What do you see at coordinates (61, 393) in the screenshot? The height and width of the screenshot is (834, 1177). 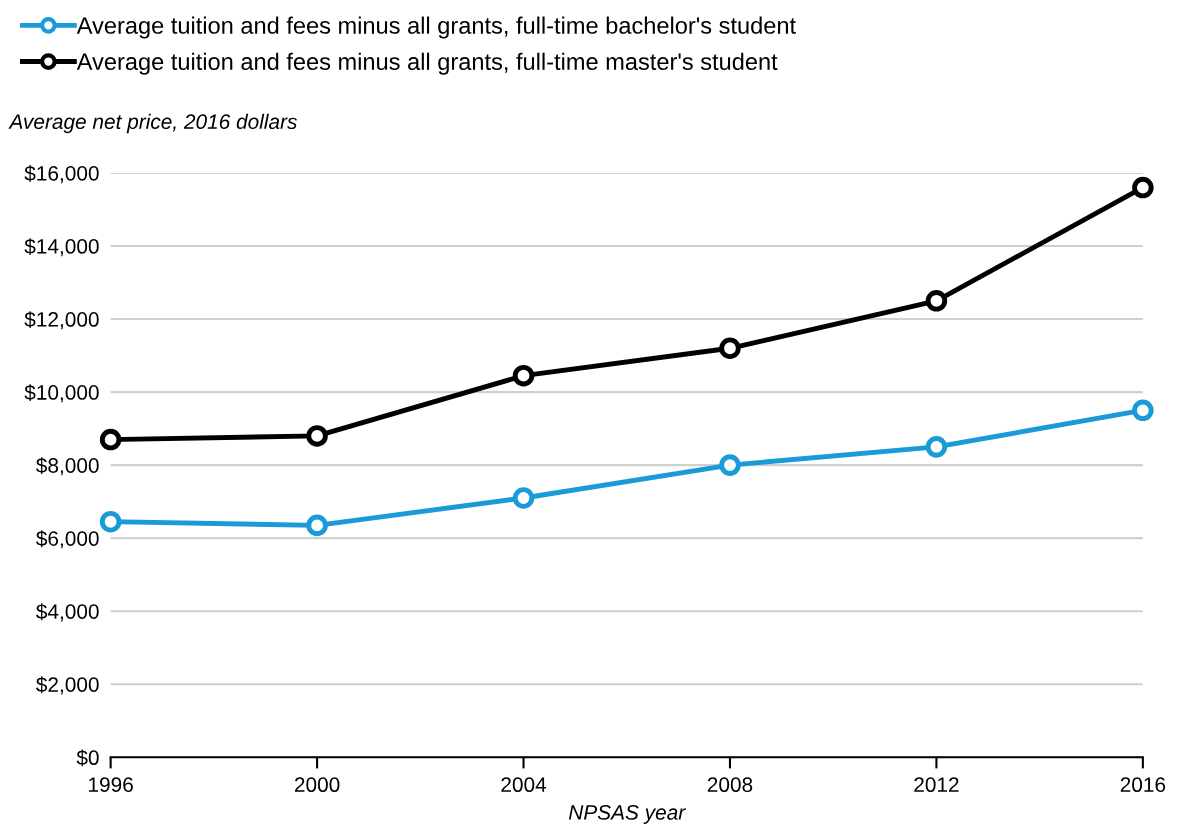 I see `y-tick-label: $10,000` at bounding box center [61, 393].